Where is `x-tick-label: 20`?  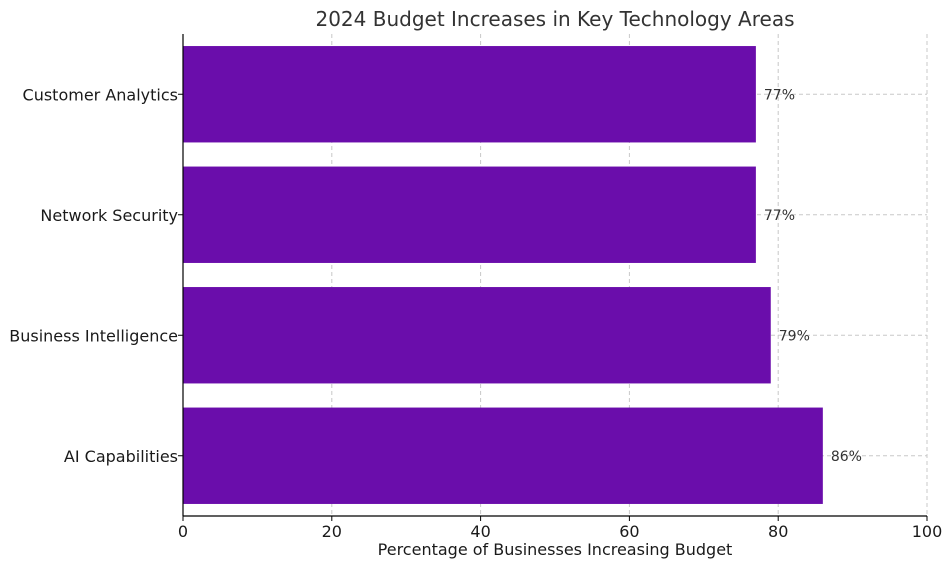 x-tick-label: 20 is located at coordinates (332, 531).